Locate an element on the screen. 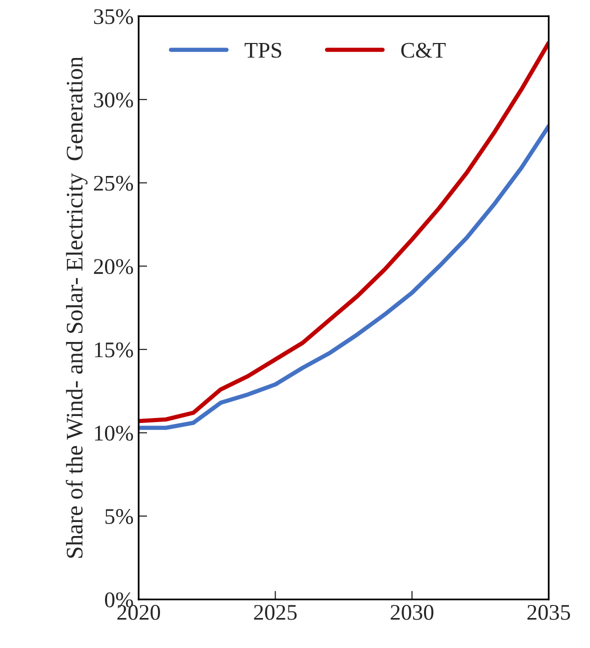 The width and height of the screenshot is (590, 648). x-tick-label: 2035 is located at coordinates (548, 612).